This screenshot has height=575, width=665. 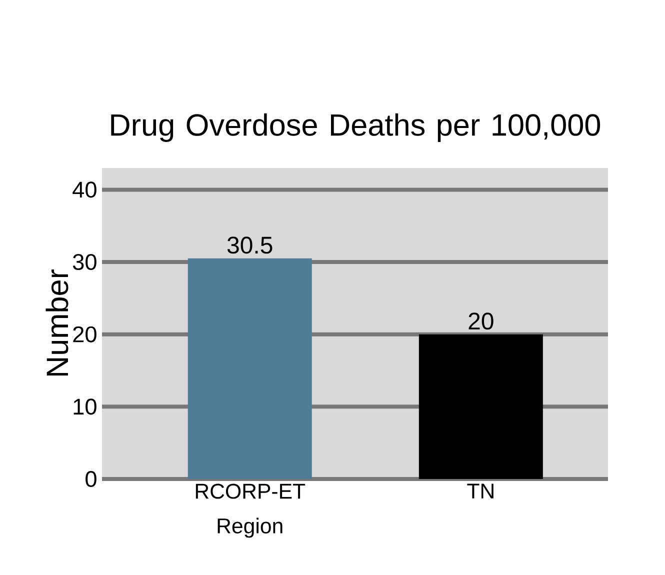 What do you see at coordinates (85, 406) in the screenshot?
I see `y-tick-label: 10` at bounding box center [85, 406].